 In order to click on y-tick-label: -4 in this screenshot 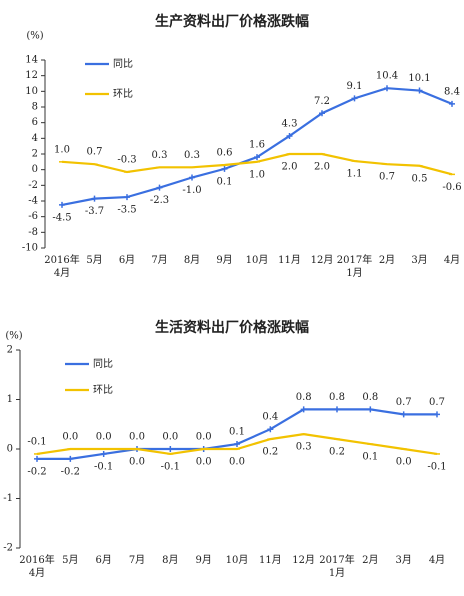, I will do `click(33, 201)`.